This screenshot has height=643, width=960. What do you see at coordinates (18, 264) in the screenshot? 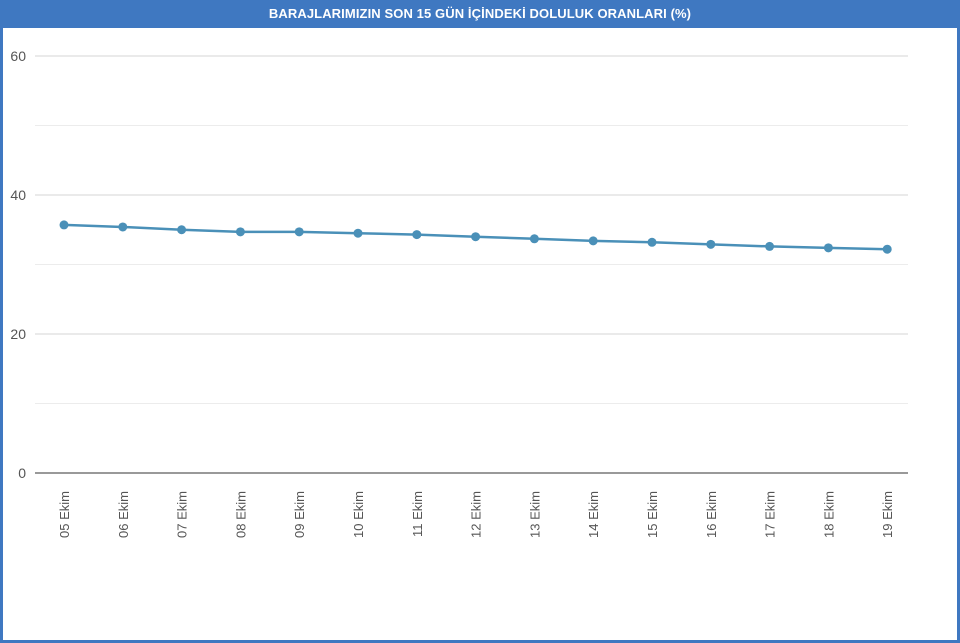
I see `y-axis-ticks: 0 20 40 60` at bounding box center [18, 264].